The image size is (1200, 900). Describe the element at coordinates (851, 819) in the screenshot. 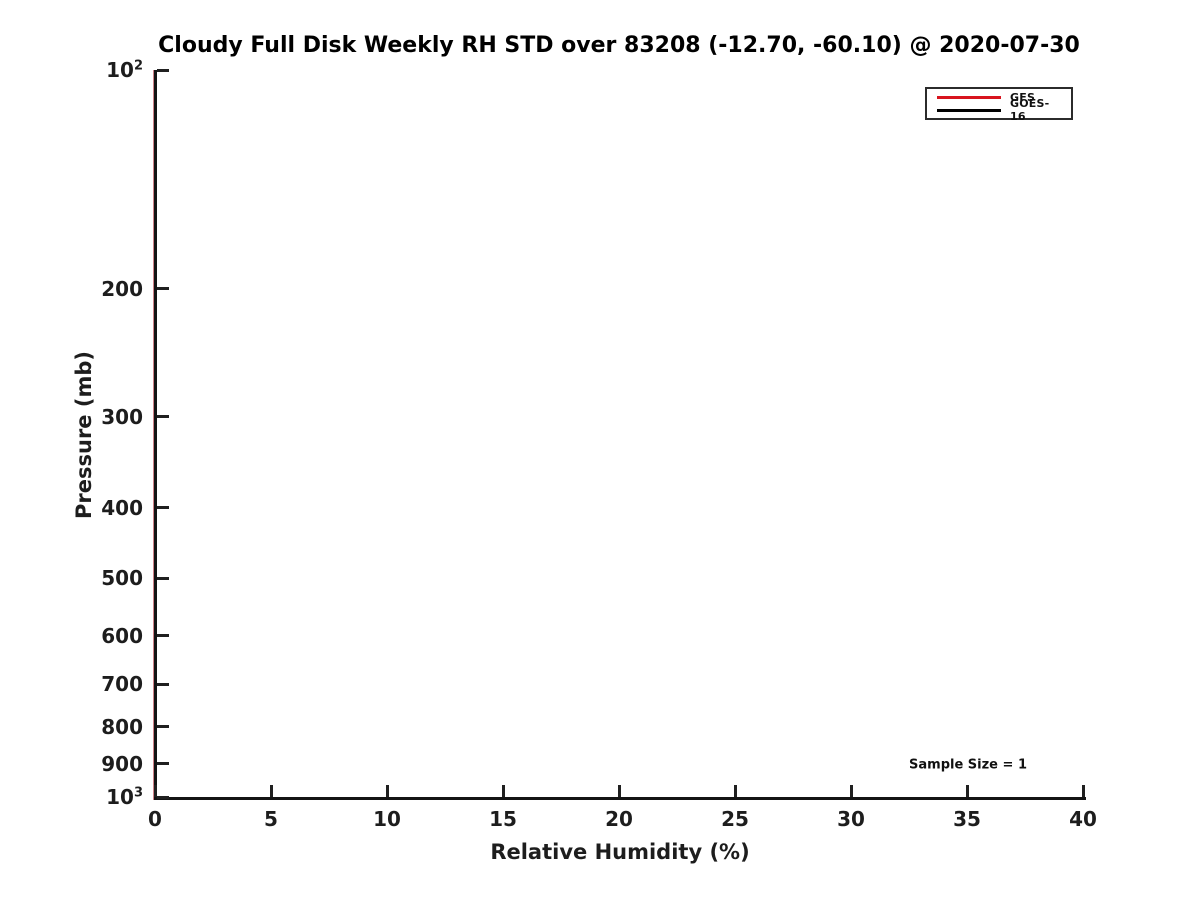

I see `x-tick-label: 30` at that location.